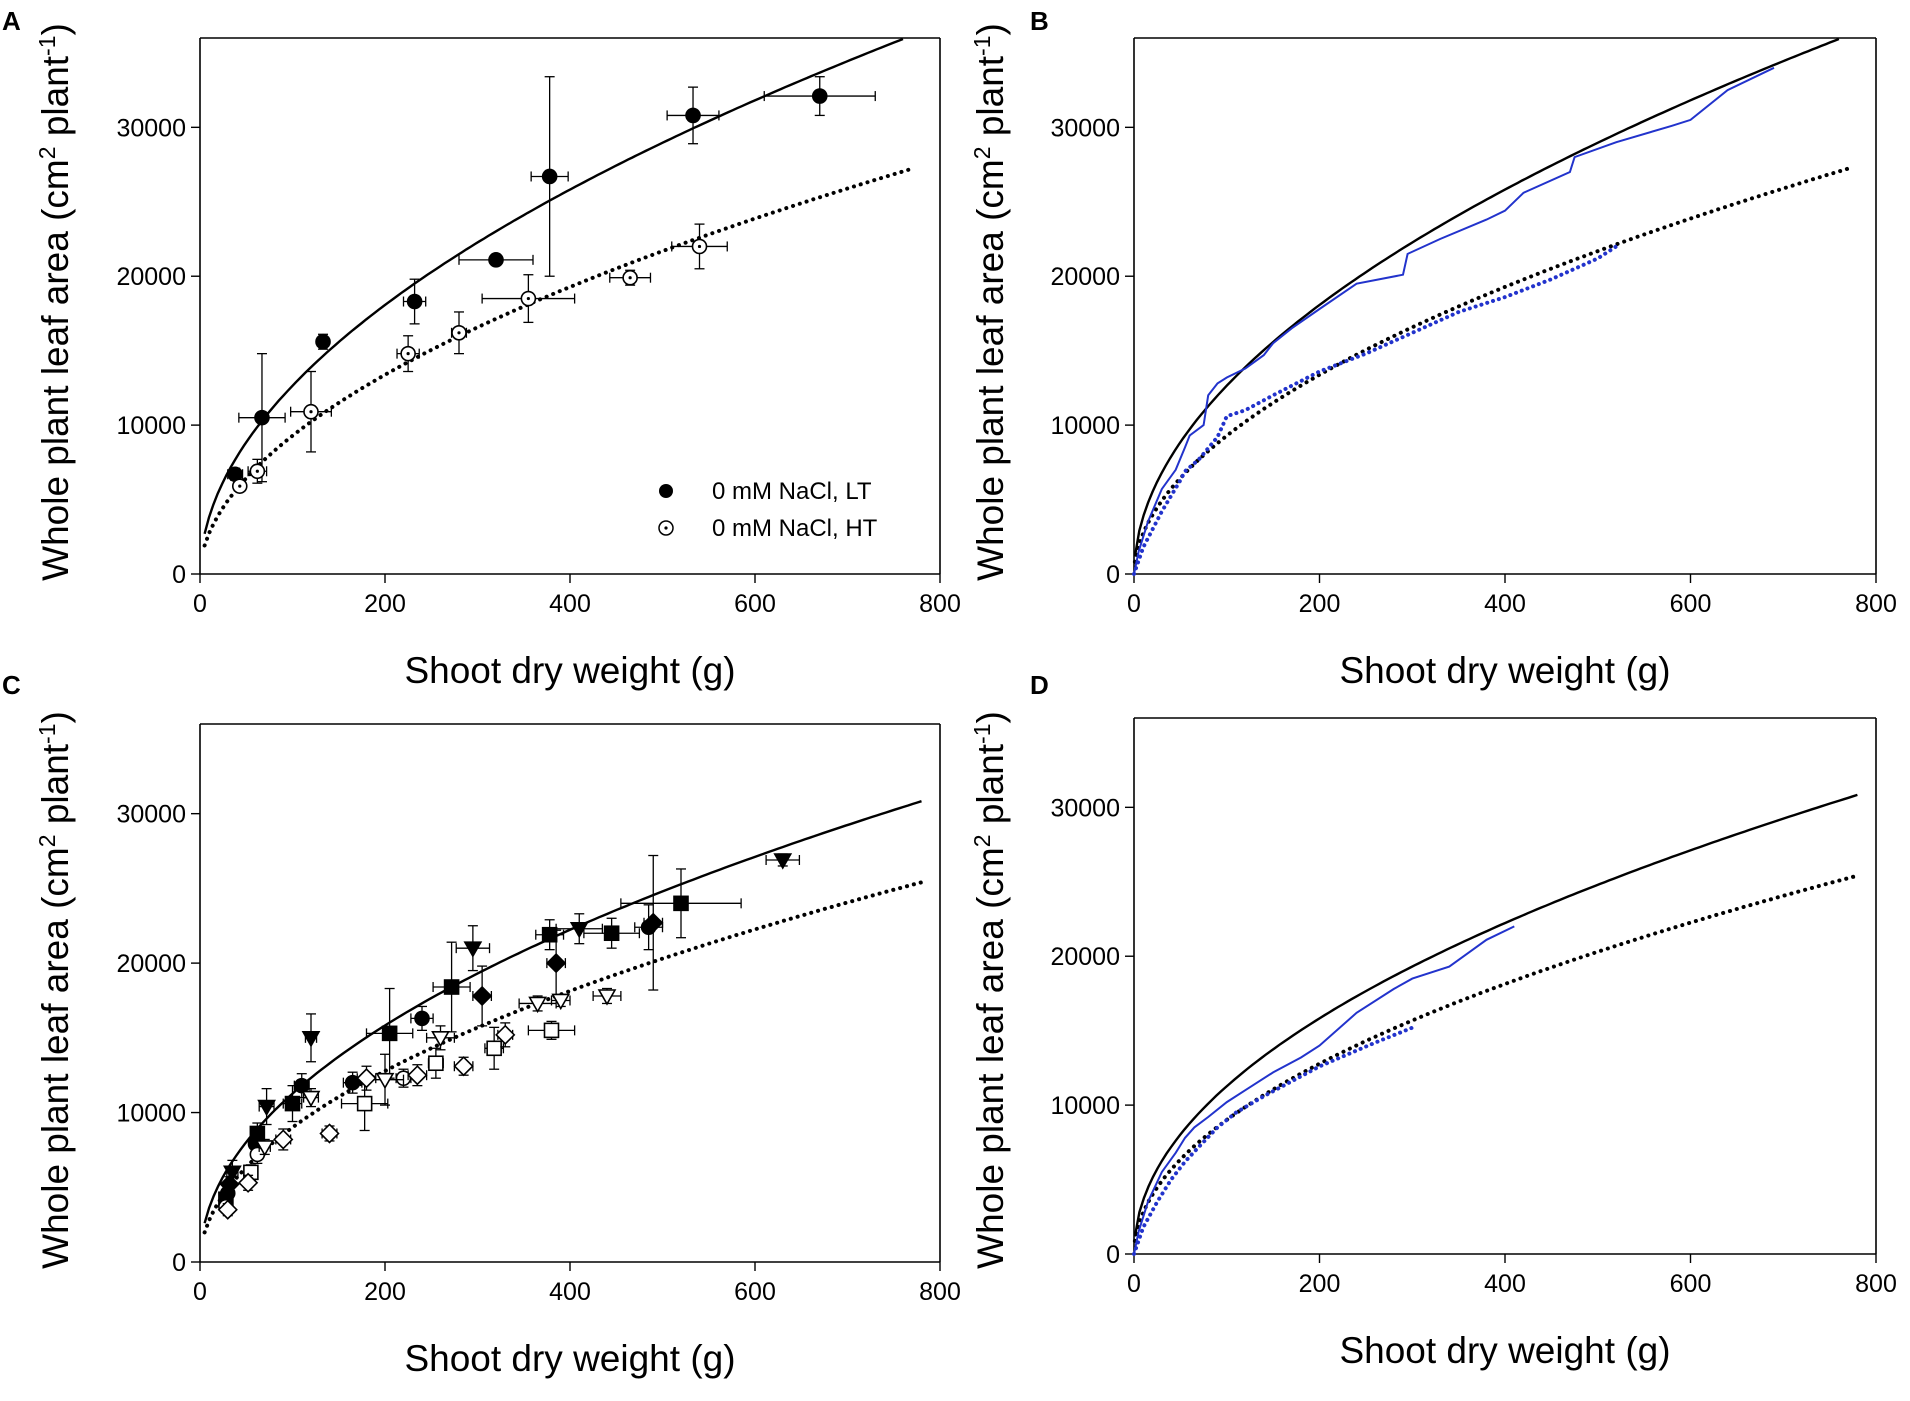  Describe the element at coordinates (570, 604) in the screenshot. I see `panel-a-x-tick-label: 400` at that location.